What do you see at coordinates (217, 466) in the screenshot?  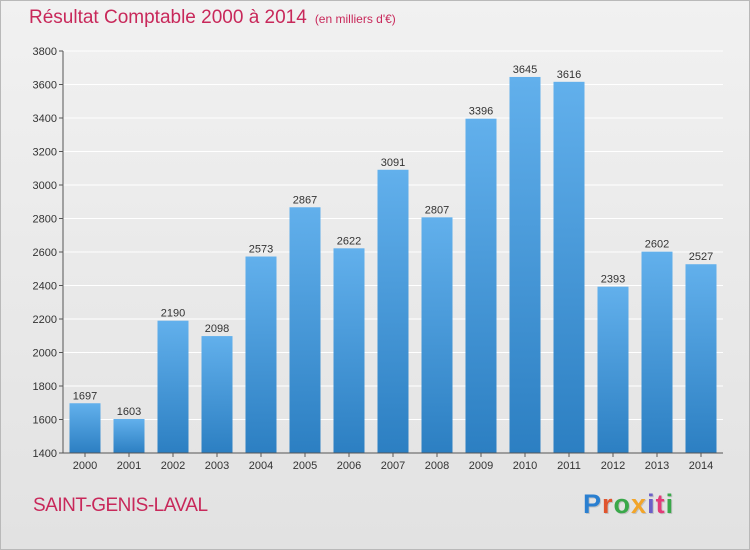 I see `x-tick-label: 2003` at bounding box center [217, 466].